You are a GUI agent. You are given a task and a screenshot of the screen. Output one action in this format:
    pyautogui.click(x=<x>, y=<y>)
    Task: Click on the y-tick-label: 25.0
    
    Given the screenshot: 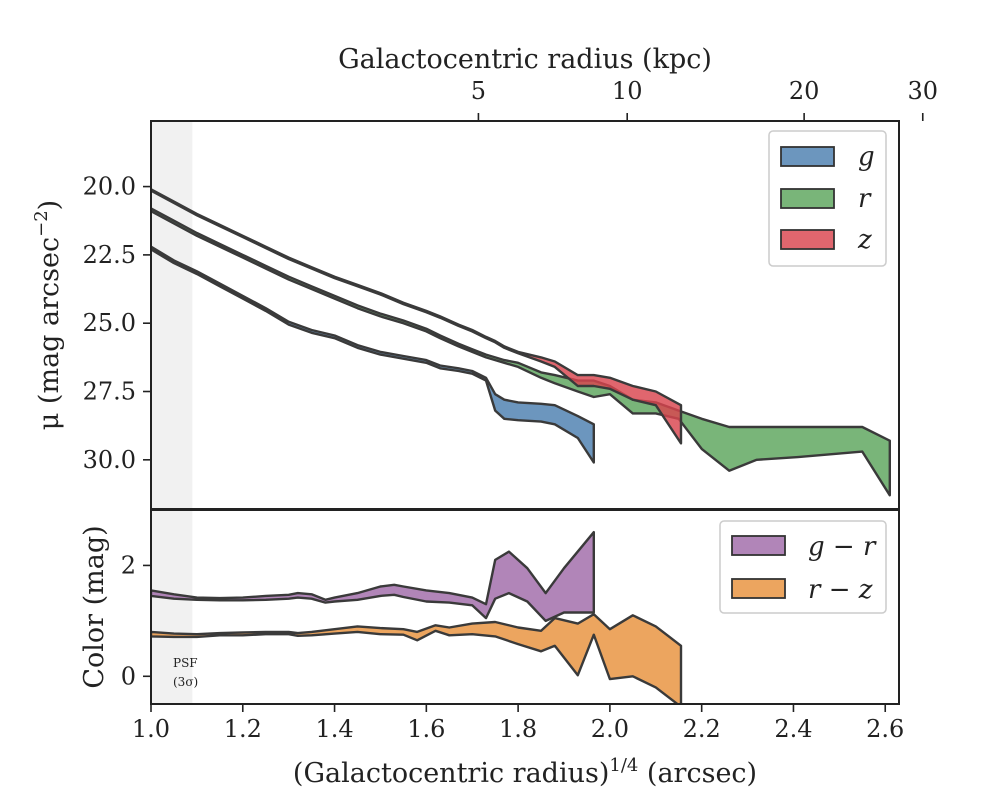 What is the action you would take?
    pyautogui.click(x=109, y=323)
    